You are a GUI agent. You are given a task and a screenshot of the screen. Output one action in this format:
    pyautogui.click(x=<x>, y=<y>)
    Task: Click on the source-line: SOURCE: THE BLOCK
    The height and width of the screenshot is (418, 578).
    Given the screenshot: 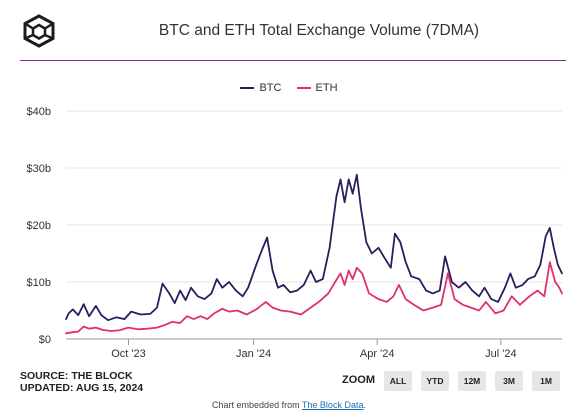 What is the action you would take?
    pyautogui.click(x=76, y=376)
    